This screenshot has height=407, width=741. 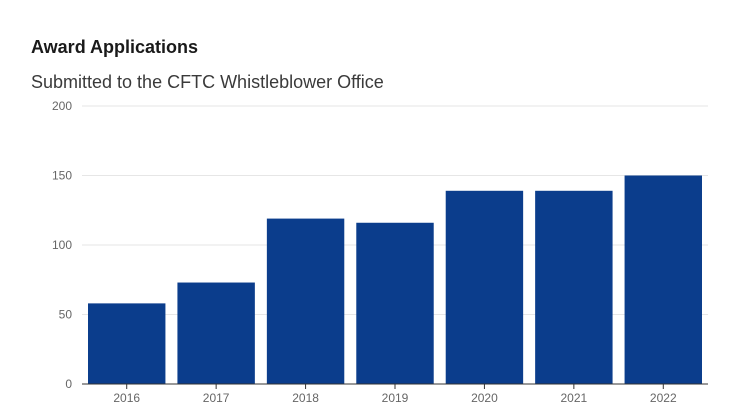 What do you see at coordinates (484, 287) in the screenshot?
I see `bar-2020` at bounding box center [484, 287].